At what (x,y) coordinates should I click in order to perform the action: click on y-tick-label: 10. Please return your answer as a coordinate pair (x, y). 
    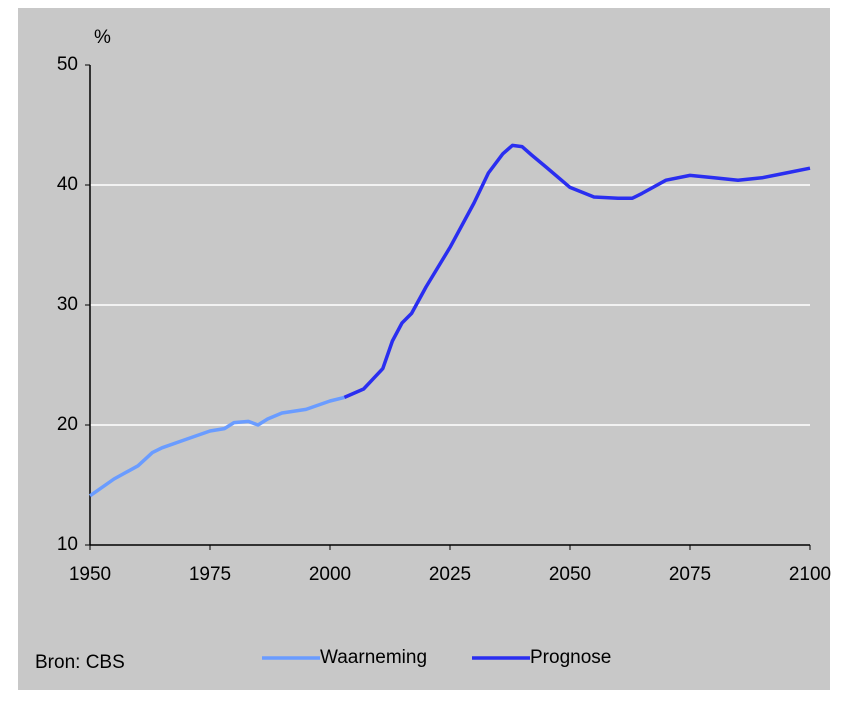
    Looking at the image, I should click on (67, 544).